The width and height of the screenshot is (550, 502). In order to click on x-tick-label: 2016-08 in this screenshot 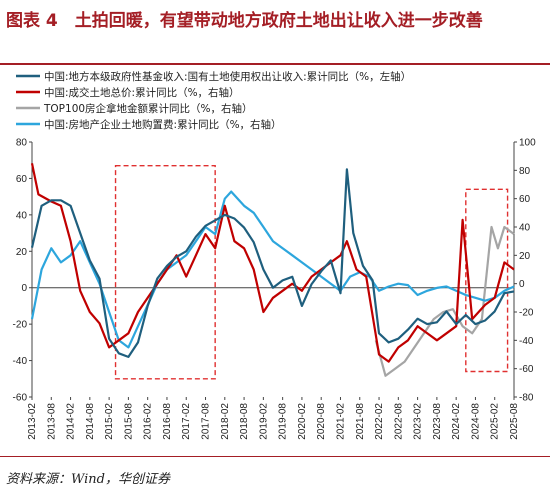, I will do `click(167, 421)`.